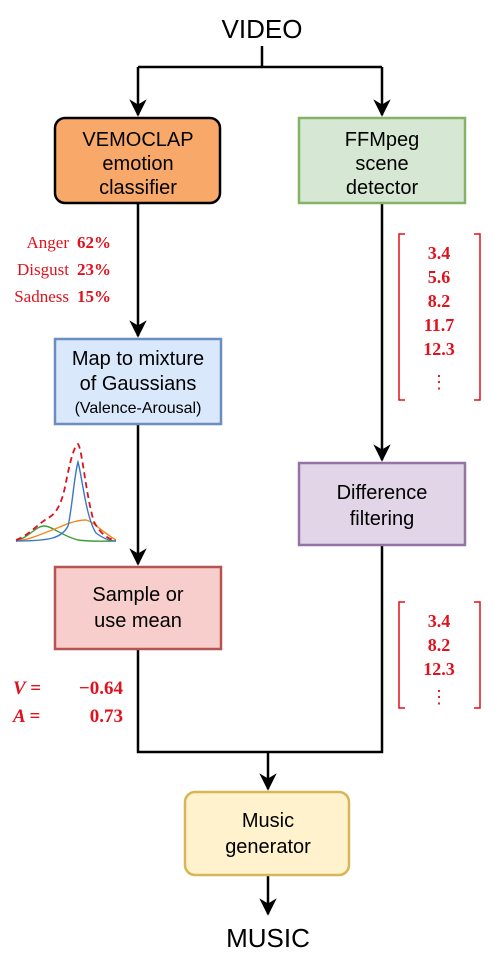 The width and height of the screenshot is (502, 953). What do you see at coordinates (138, 188) in the screenshot?
I see `vemoclap-line-3: classifier` at bounding box center [138, 188].